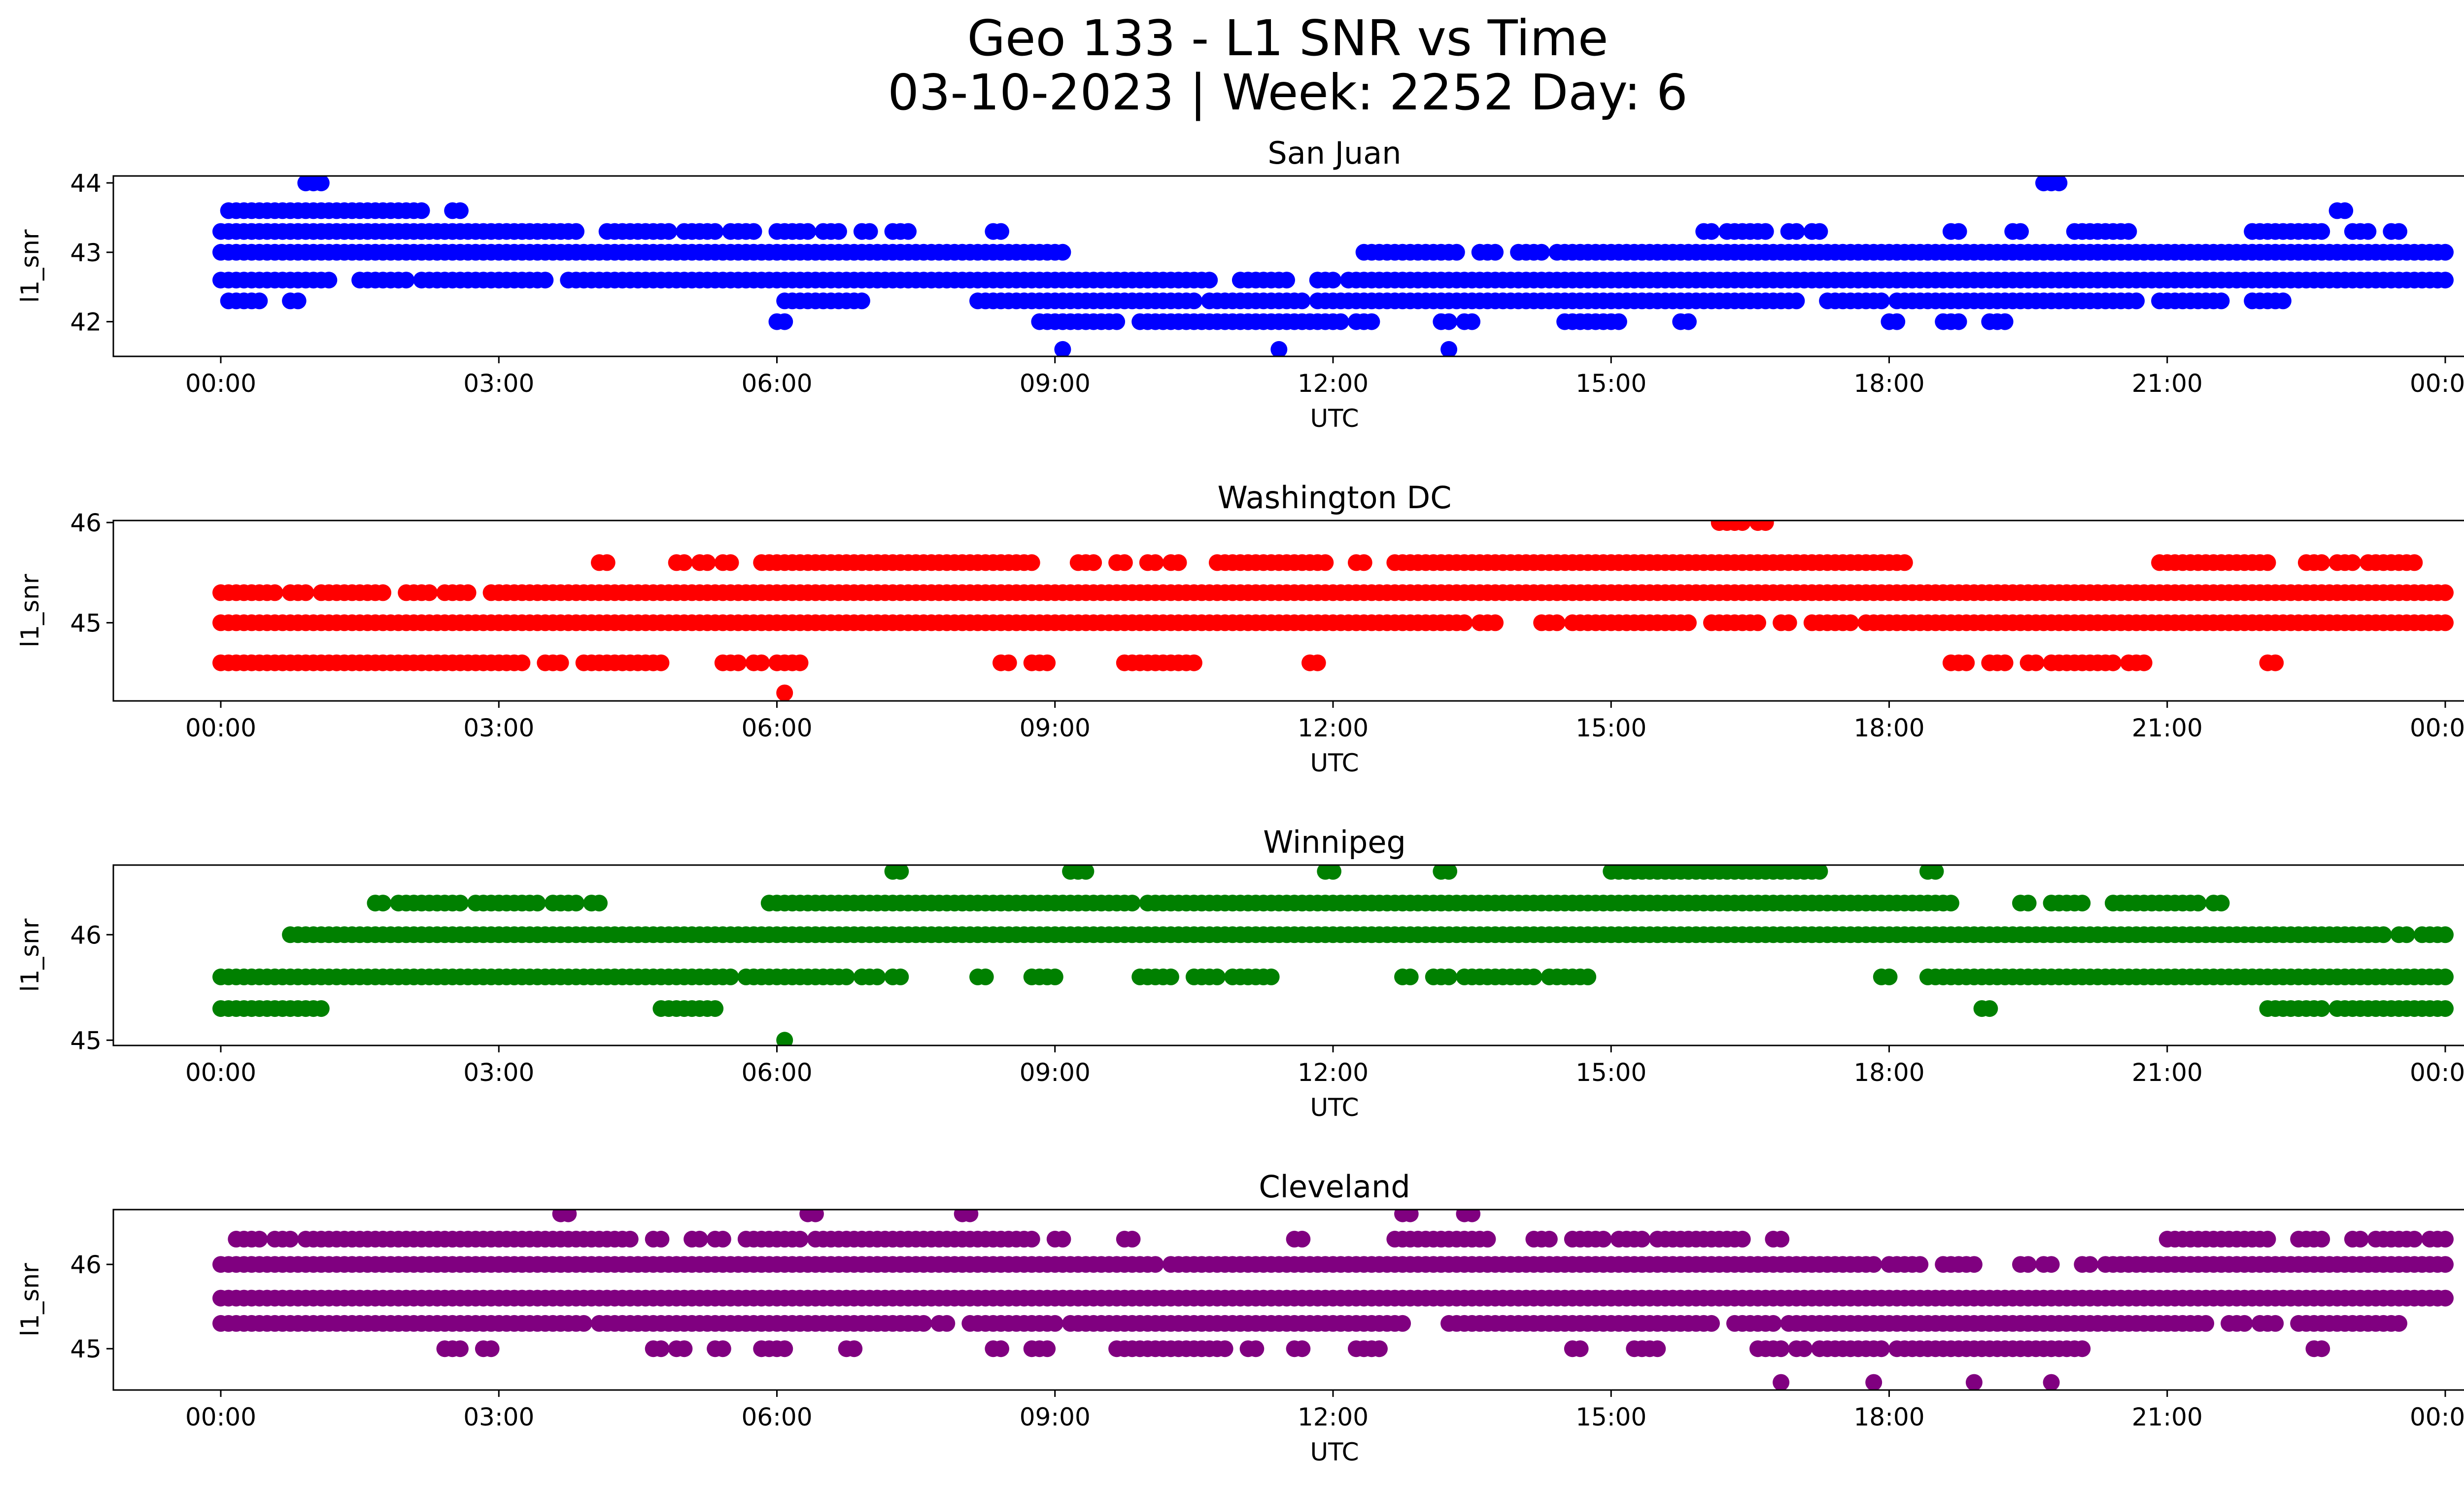 This screenshot has width=2464, height=1495. What do you see at coordinates (498, 728) in the screenshot?
I see `x-tick-label: 03:00` at bounding box center [498, 728].